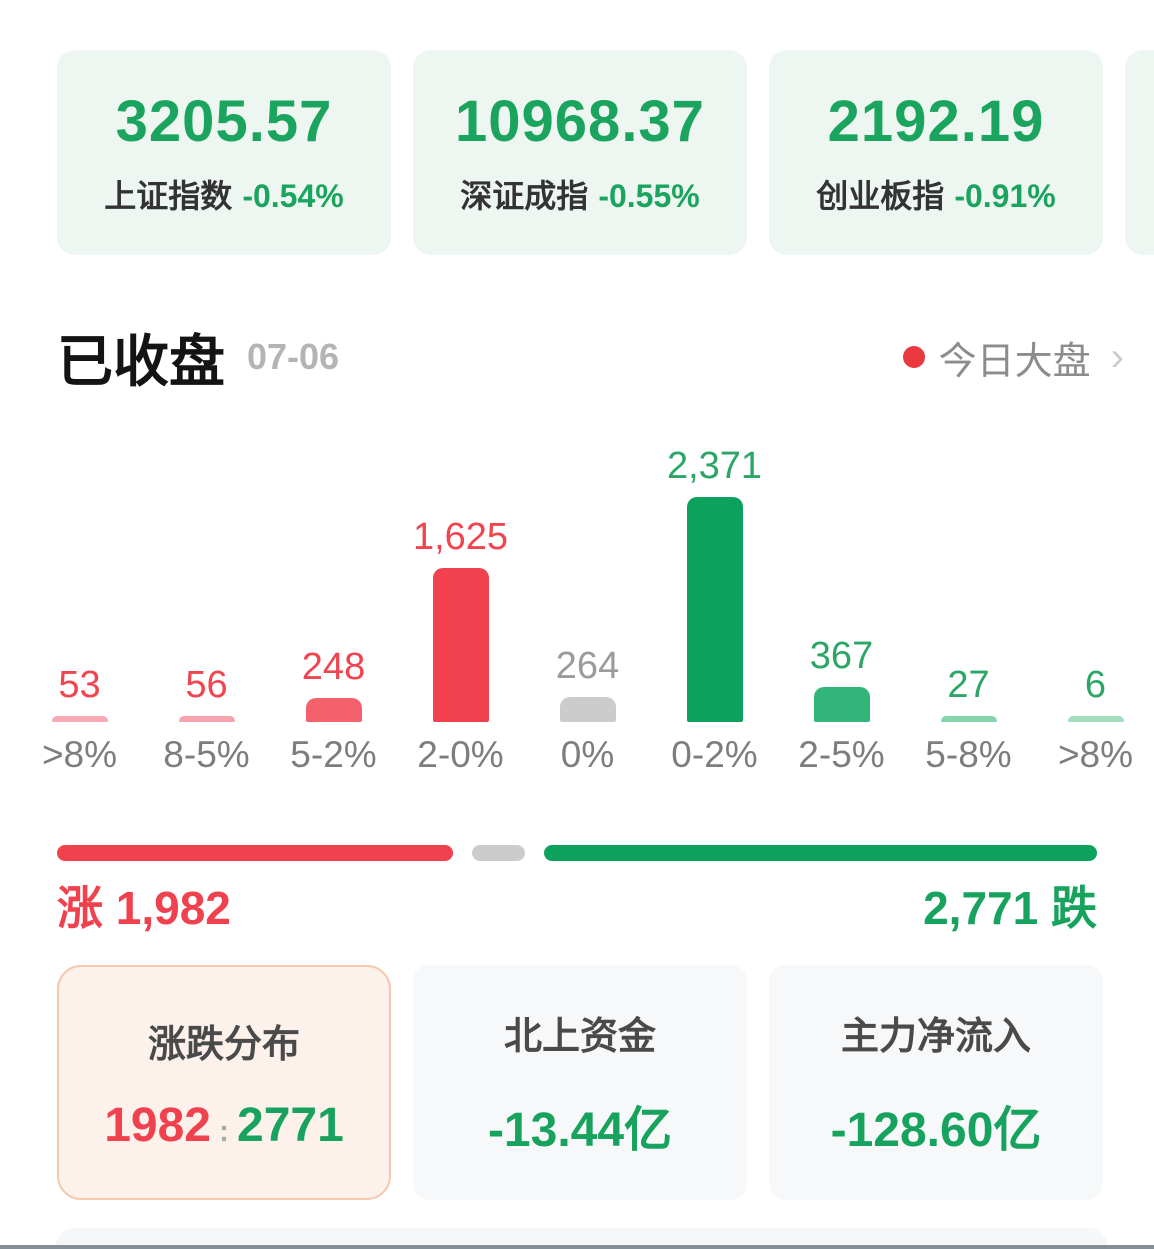  Describe the element at coordinates (293, 196) in the screenshot. I see `index-change: -0.54%` at that location.